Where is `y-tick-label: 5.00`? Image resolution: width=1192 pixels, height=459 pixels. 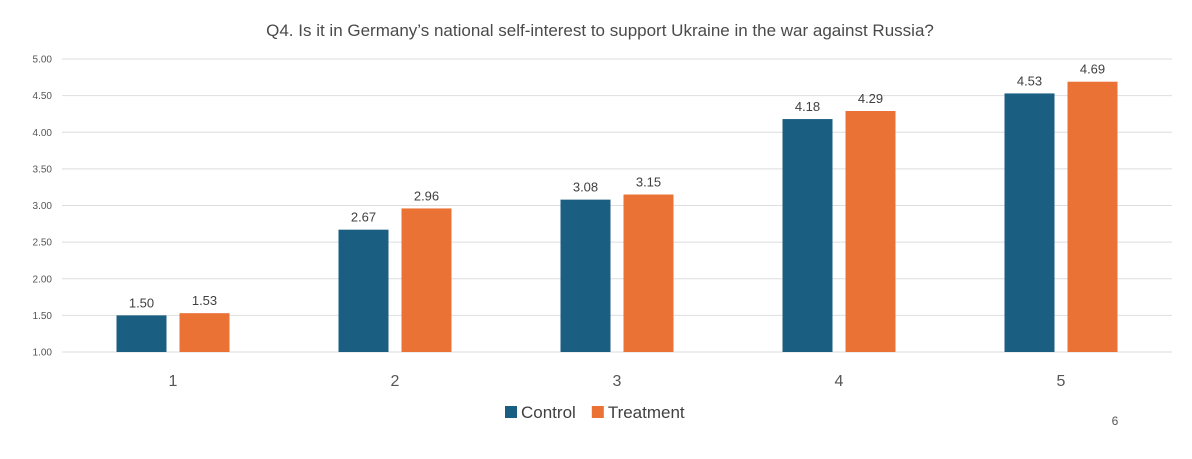 y-tick-label: 5.00 is located at coordinates (43, 60).